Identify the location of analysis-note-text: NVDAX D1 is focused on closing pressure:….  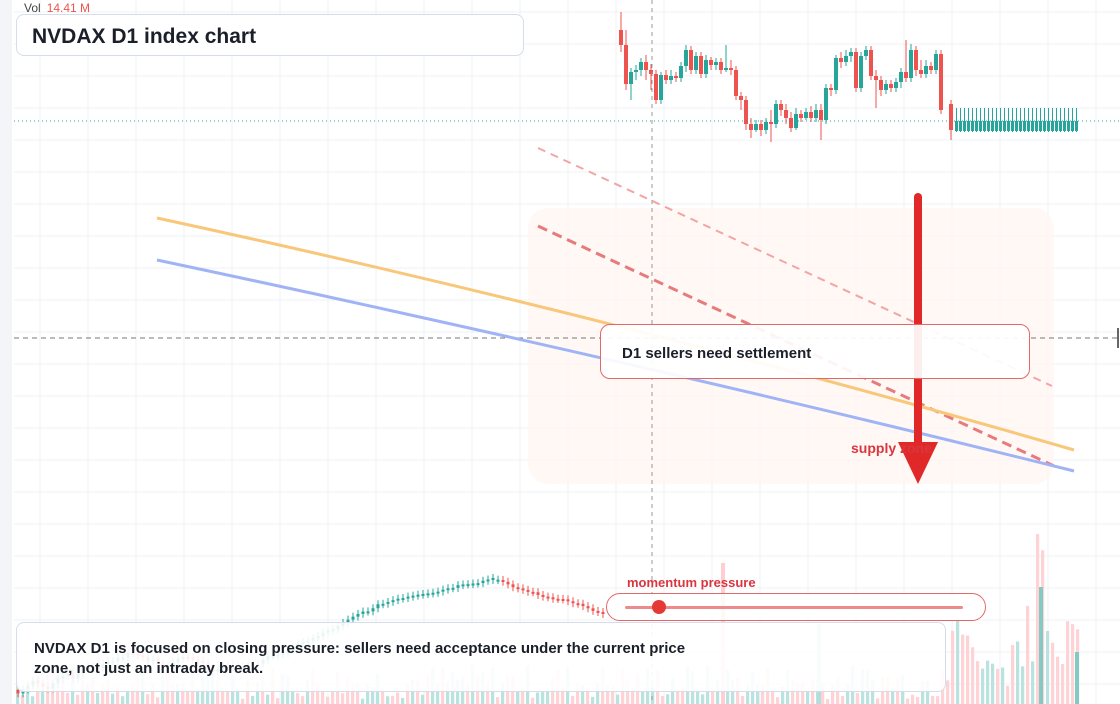
(360, 658).